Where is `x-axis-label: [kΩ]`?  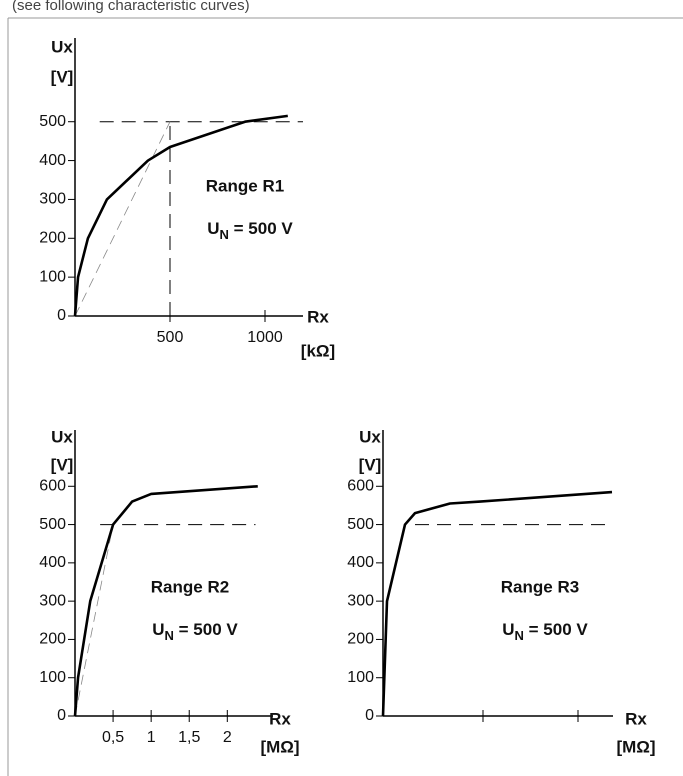 x-axis-label: [kΩ] is located at coordinates (318, 350).